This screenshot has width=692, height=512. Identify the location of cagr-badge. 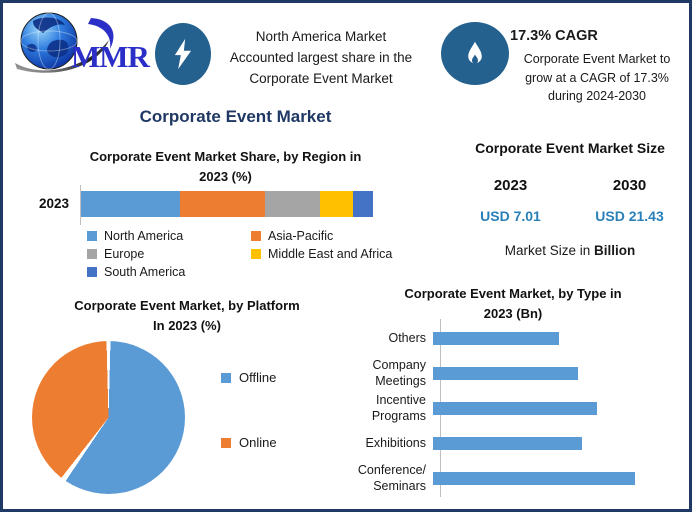
(475, 53).